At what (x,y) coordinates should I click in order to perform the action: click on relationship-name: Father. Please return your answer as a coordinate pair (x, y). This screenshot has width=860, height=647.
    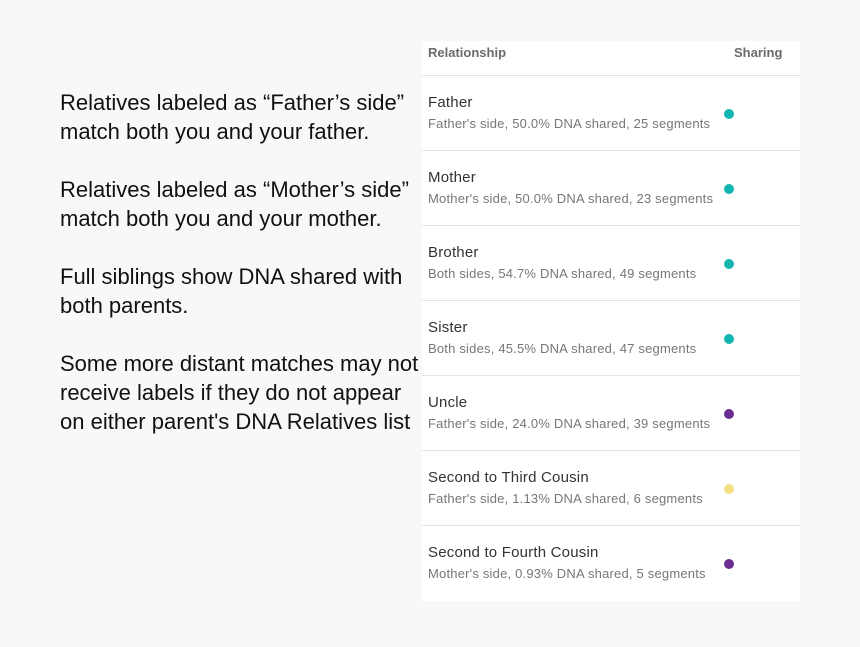
    Looking at the image, I should click on (450, 102).